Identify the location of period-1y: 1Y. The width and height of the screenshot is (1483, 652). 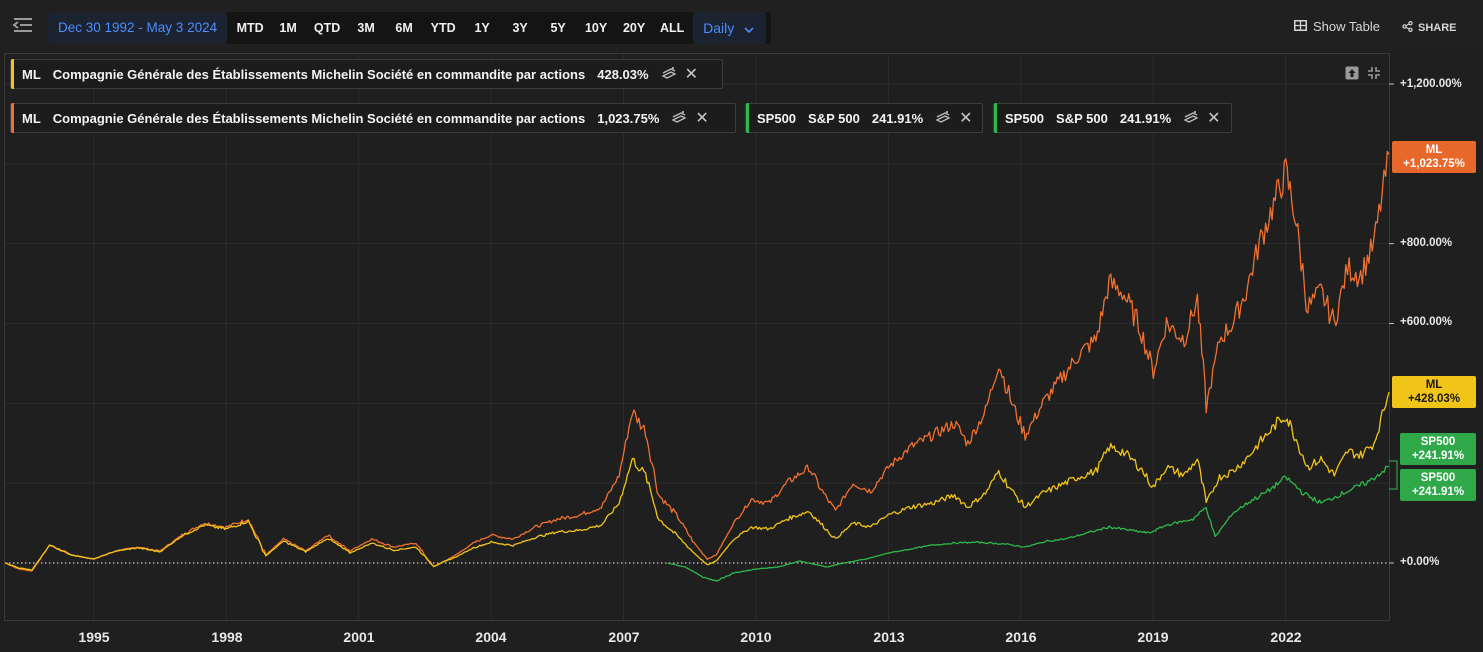
(482, 28).